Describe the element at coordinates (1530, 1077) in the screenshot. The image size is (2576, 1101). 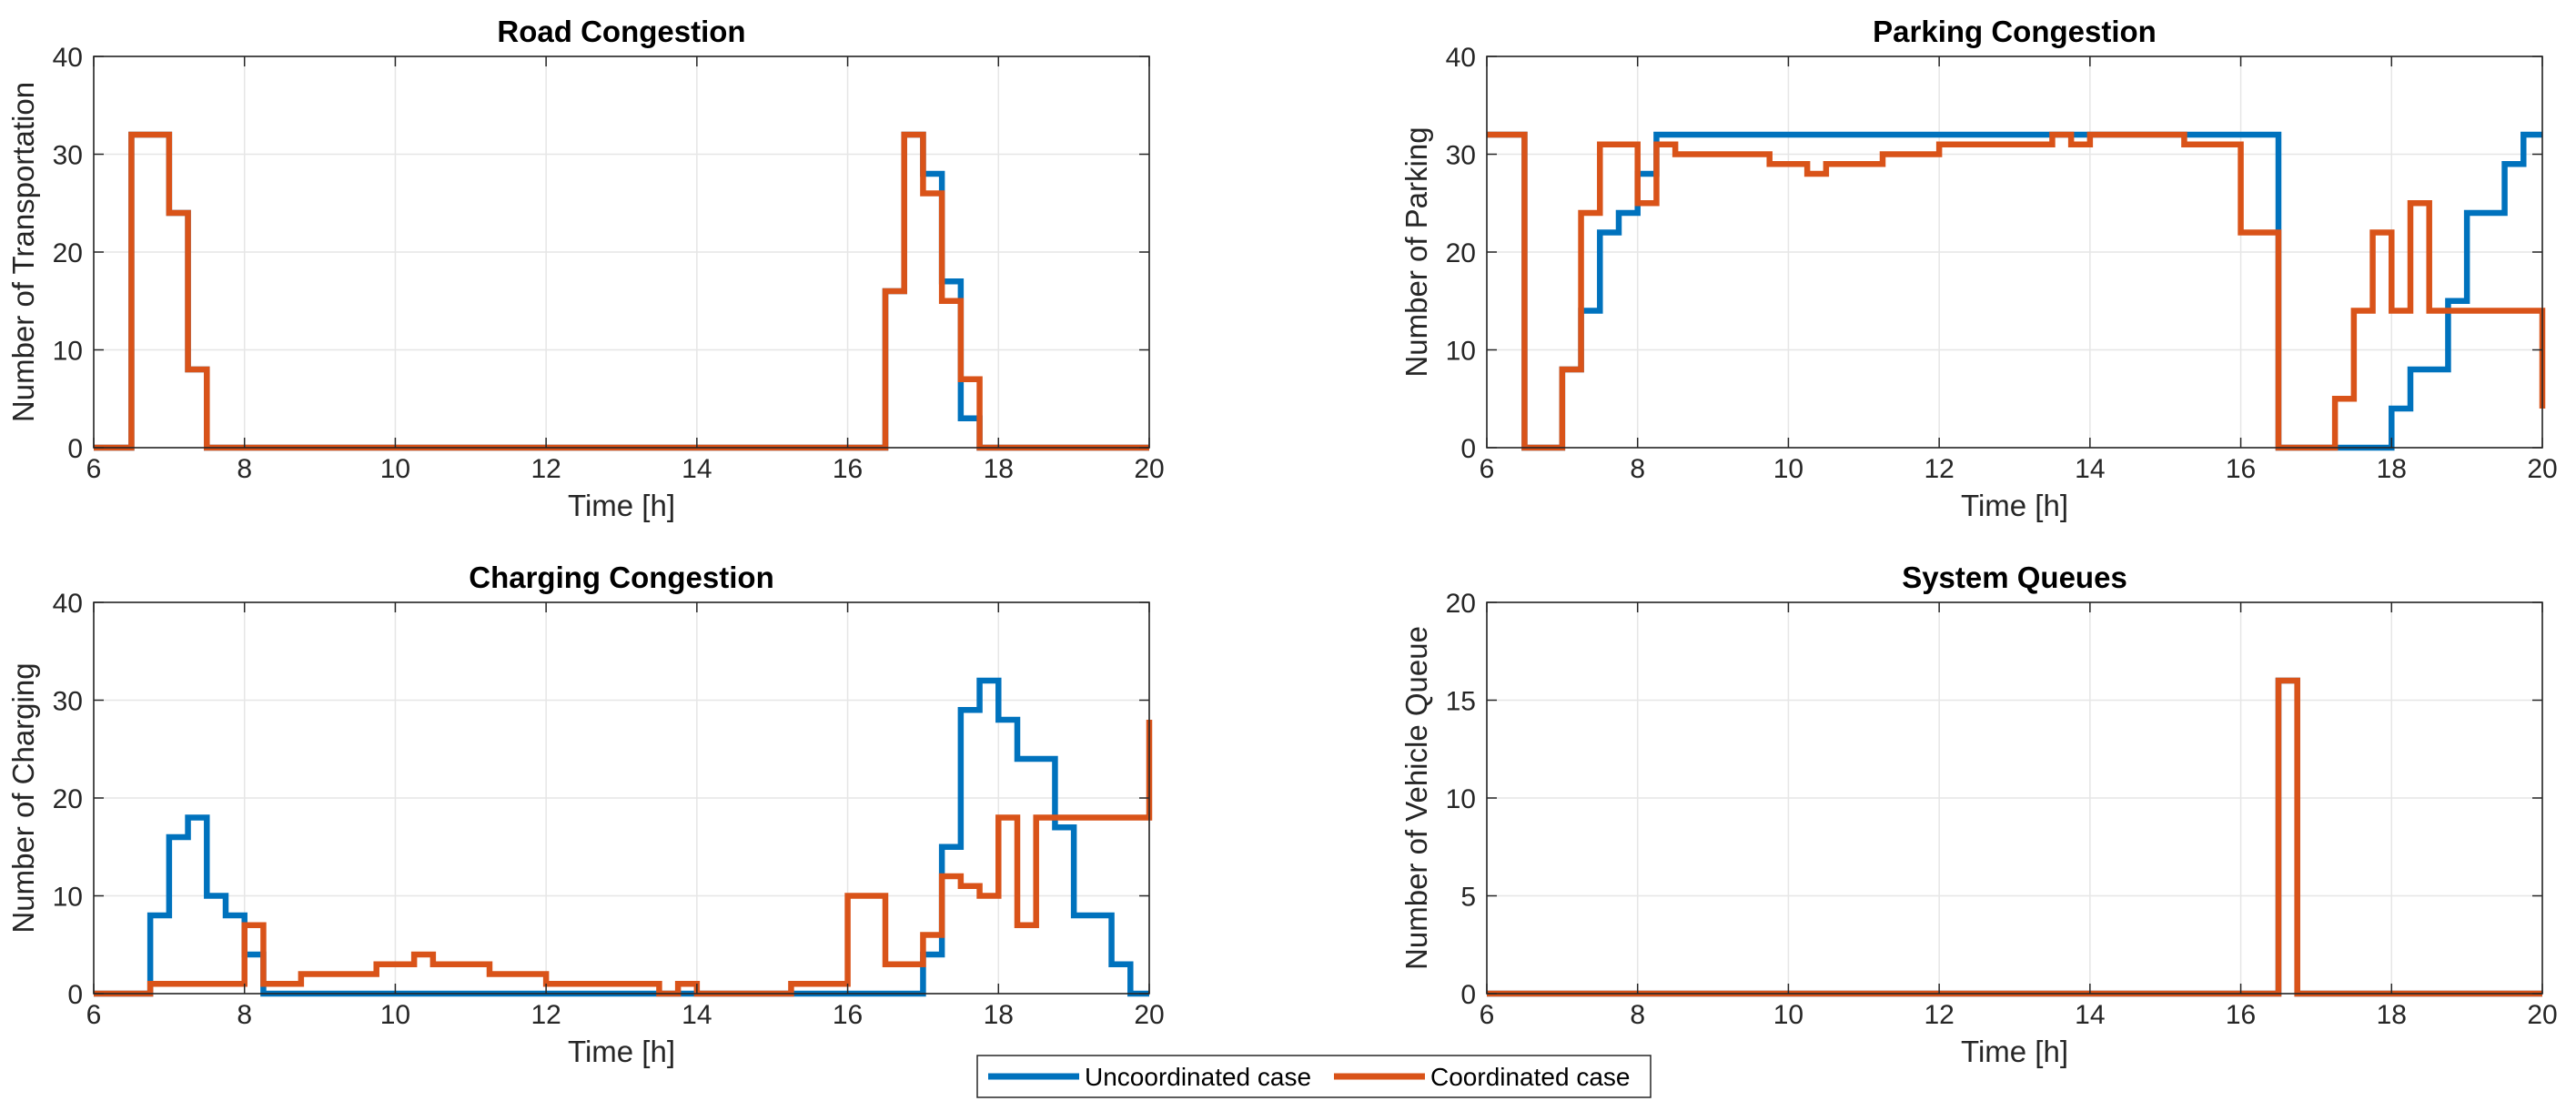
I see `legend-label-coordinated: Coordinated case` at that location.